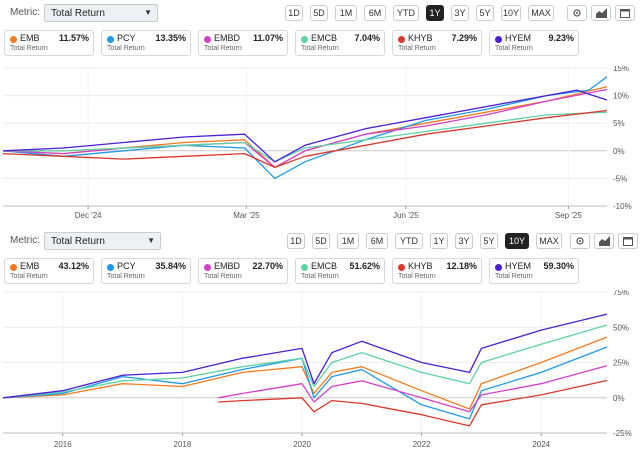 This screenshot has width=640, height=465. Describe the element at coordinates (622, 433) in the screenshot. I see `y-tick-label: -25%` at that location.